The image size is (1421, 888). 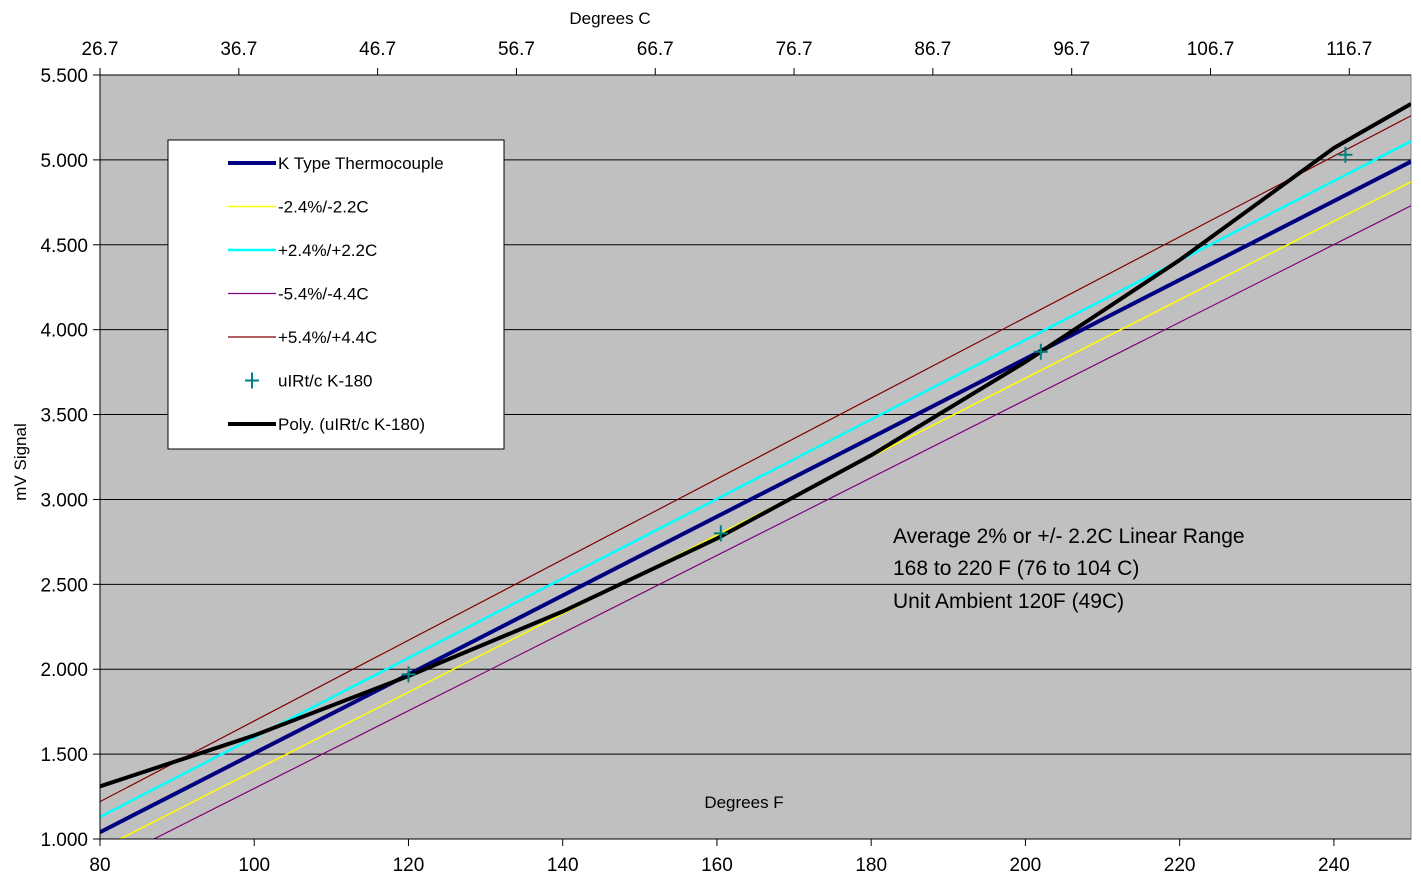 What do you see at coordinates (1180, 865) in the screenshot?
I see `x-tick-label-7: 220` at bounding box center [1180, 865].